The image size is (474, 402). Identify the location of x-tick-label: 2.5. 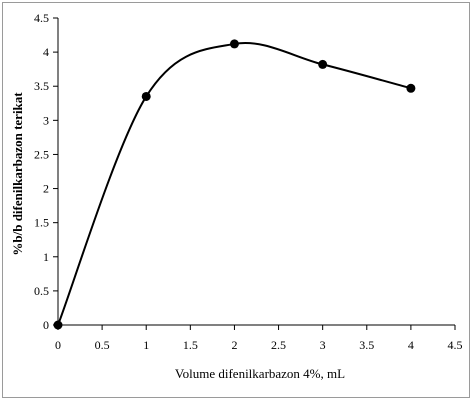
(278, 345).